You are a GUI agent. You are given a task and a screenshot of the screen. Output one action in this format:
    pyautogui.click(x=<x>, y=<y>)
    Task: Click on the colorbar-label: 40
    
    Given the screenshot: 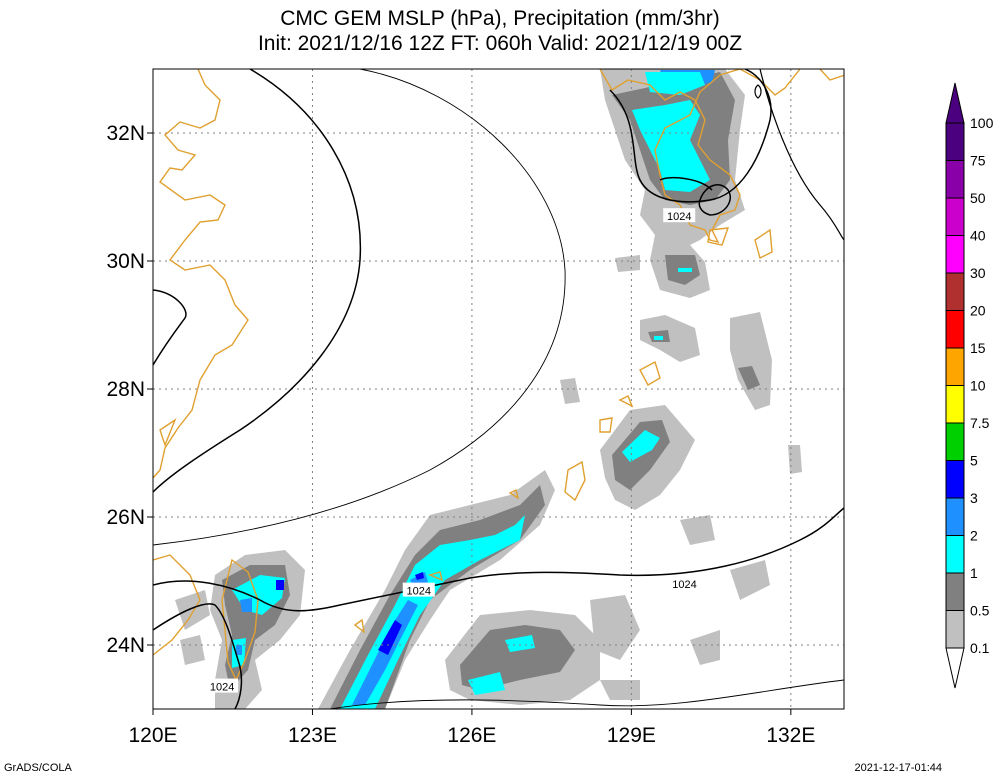 What is the action you would take?
    pyautogui.click(x=978, y=236)
    